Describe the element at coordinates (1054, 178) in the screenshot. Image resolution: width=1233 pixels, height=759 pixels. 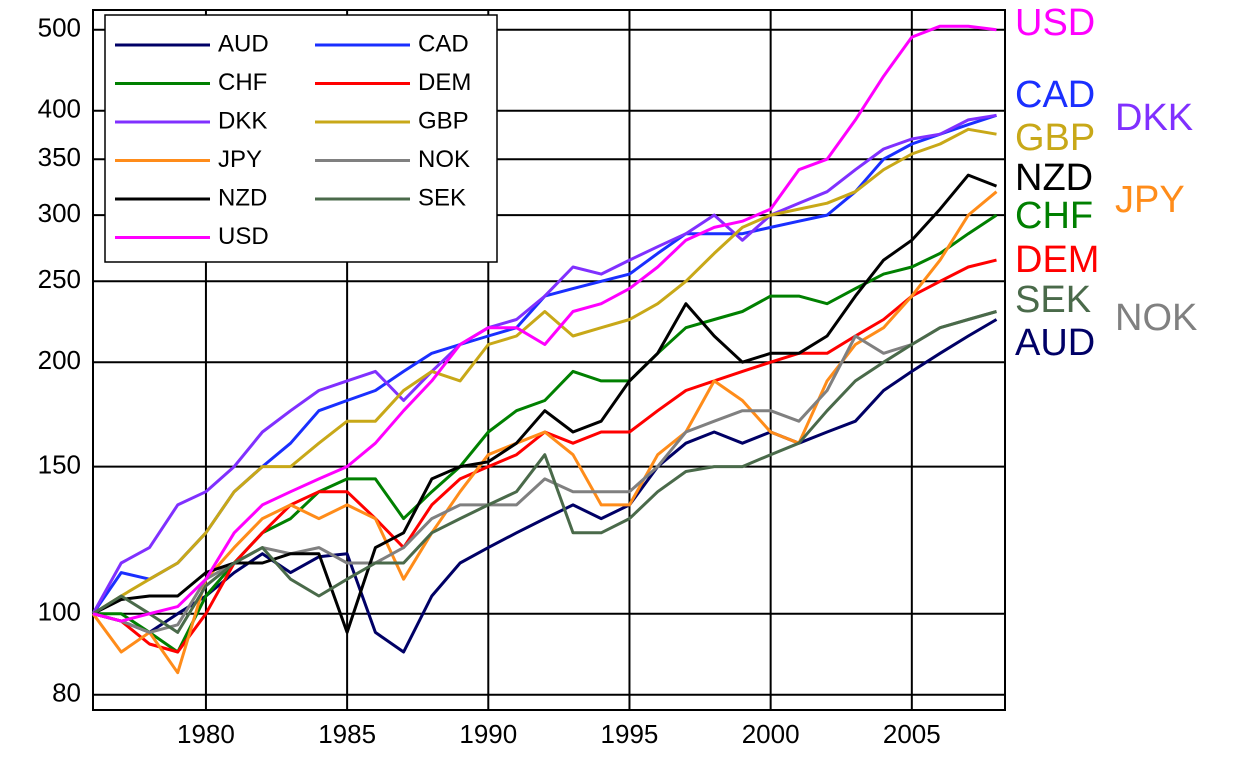
I see `end-label: NZD` at that location.